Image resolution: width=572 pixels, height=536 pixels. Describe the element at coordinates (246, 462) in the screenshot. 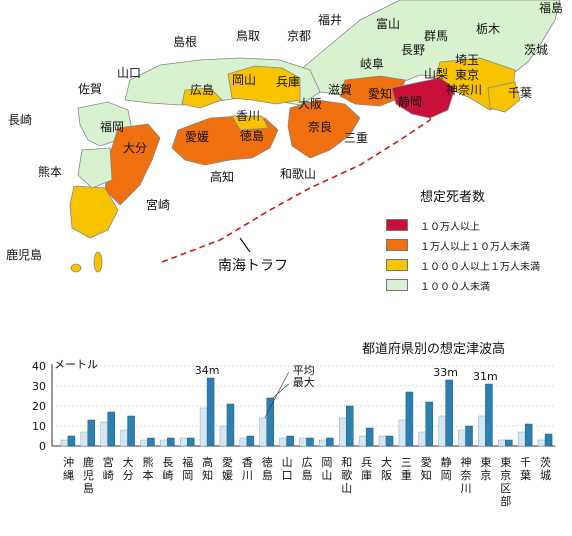

I see `category-label-char: 香` at that location.